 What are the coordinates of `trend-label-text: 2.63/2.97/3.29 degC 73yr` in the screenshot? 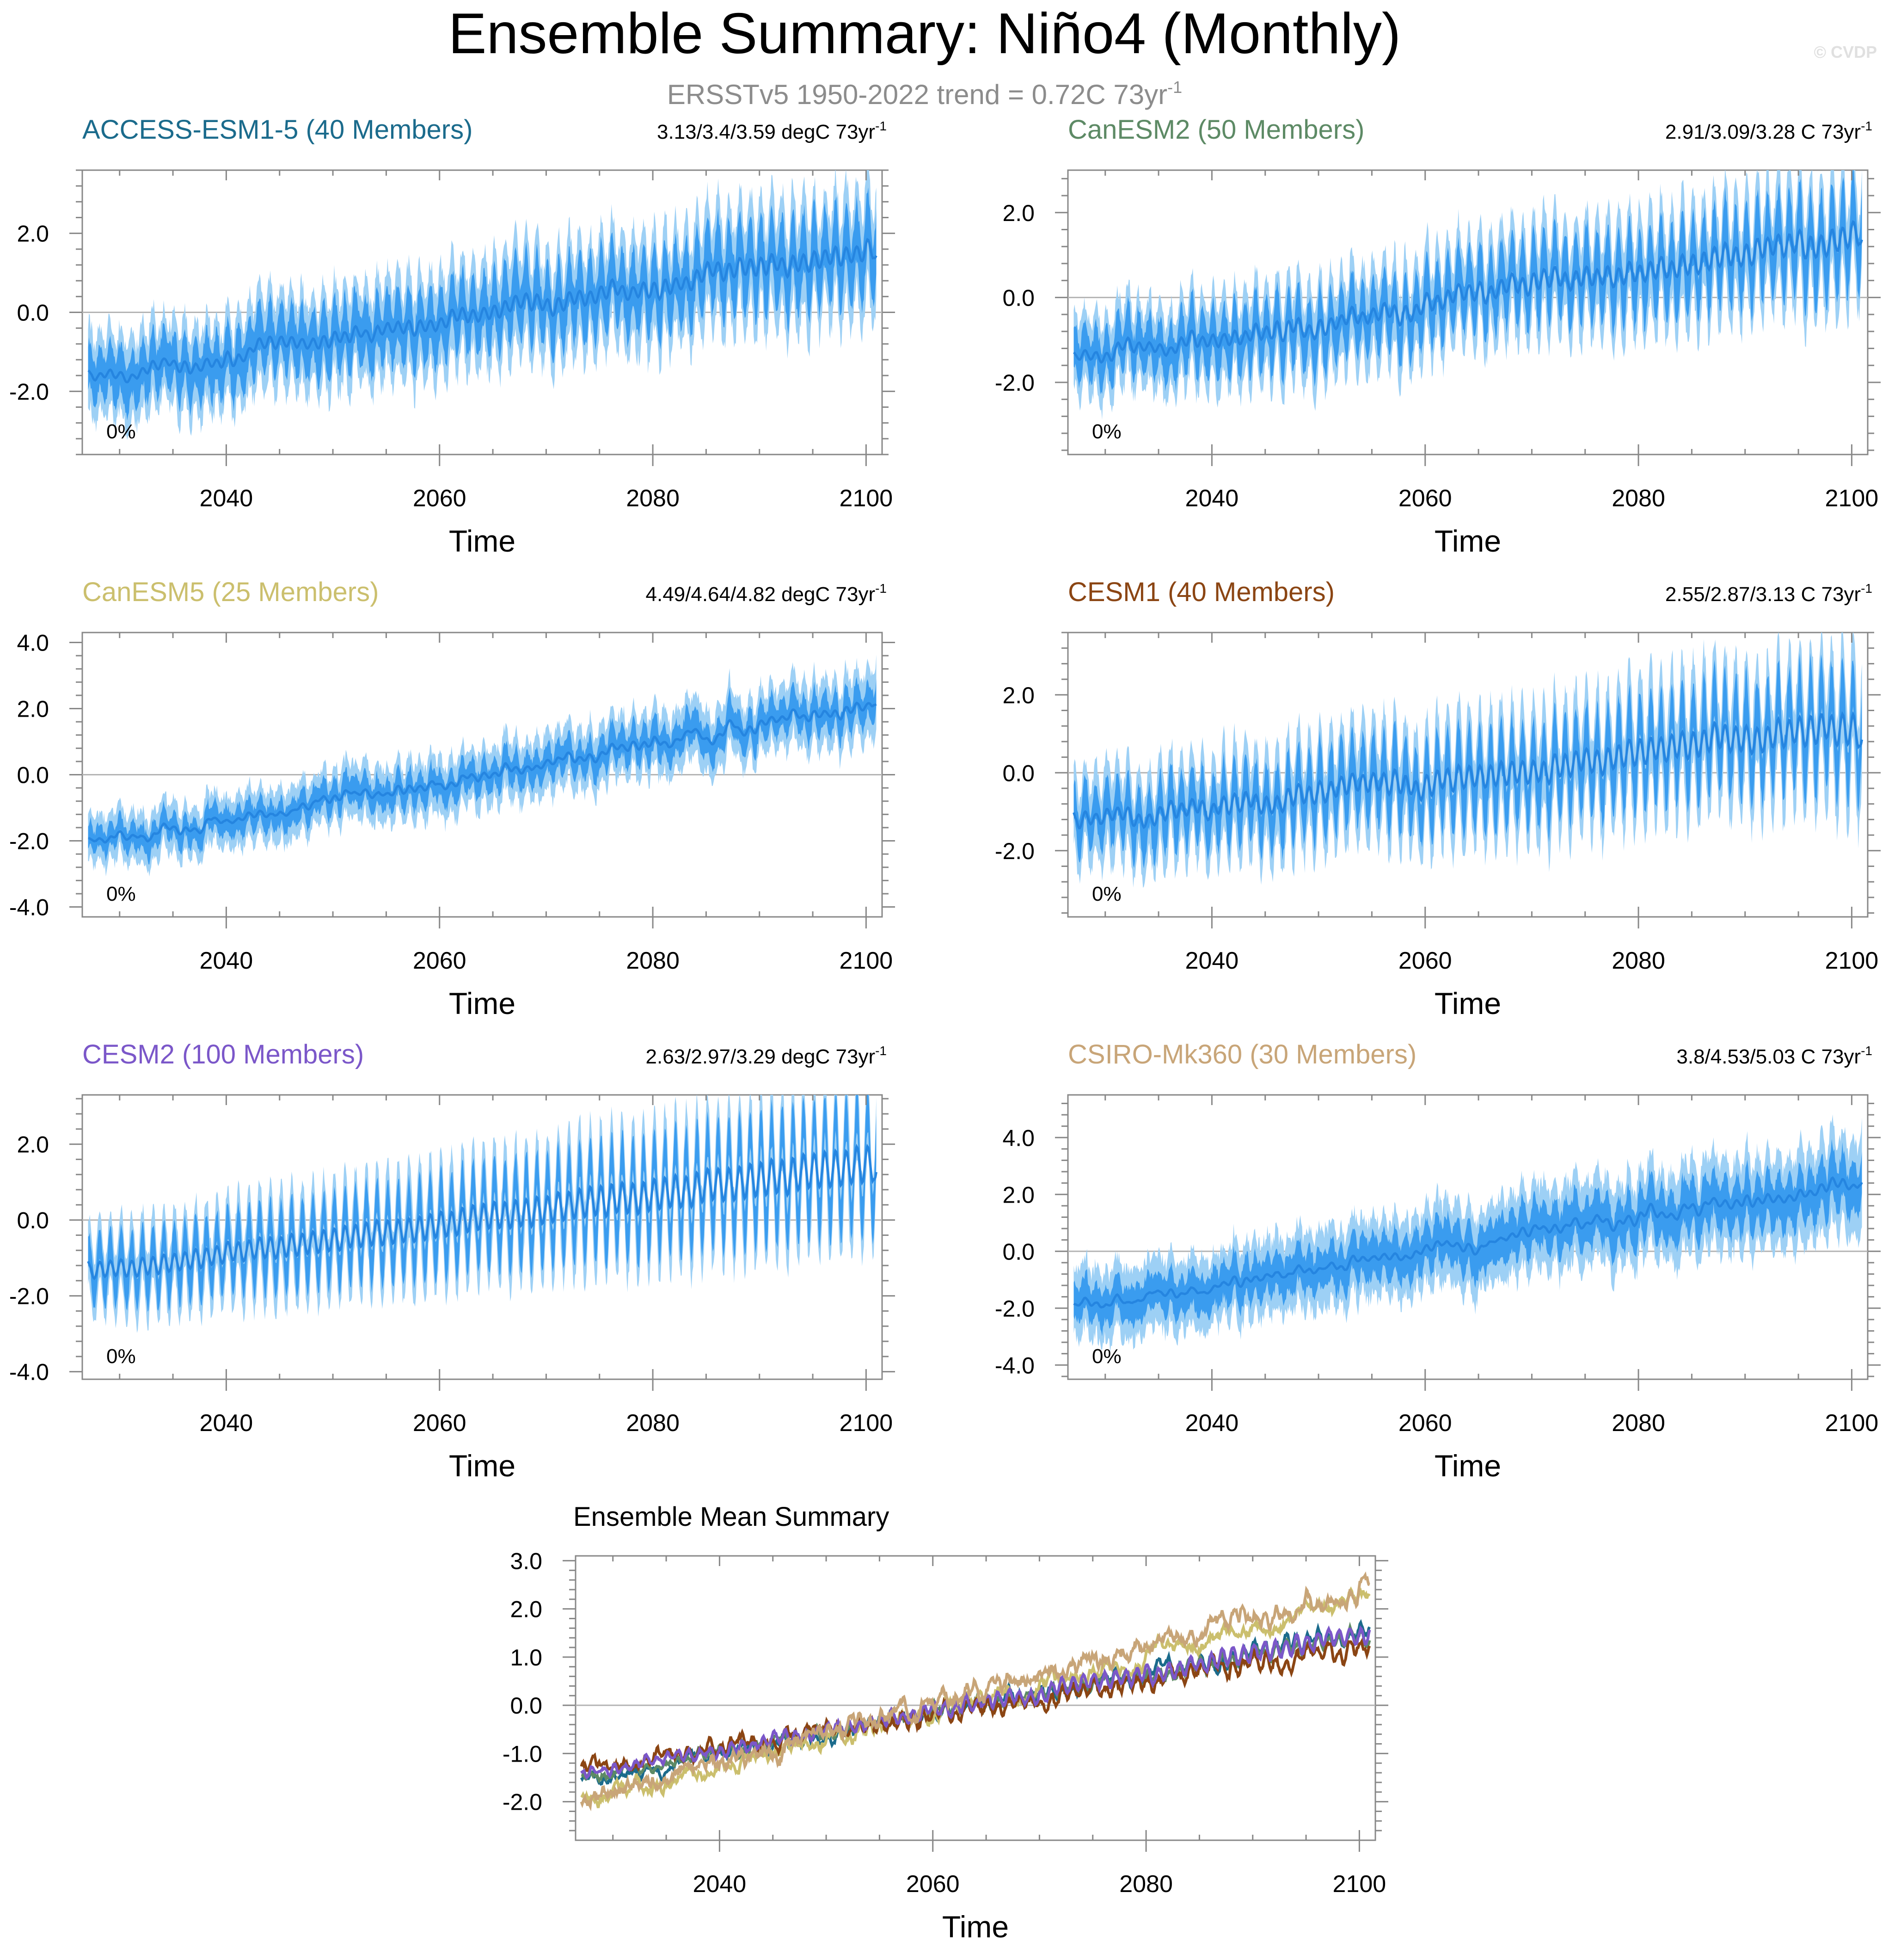 It's located at (761, 1056).